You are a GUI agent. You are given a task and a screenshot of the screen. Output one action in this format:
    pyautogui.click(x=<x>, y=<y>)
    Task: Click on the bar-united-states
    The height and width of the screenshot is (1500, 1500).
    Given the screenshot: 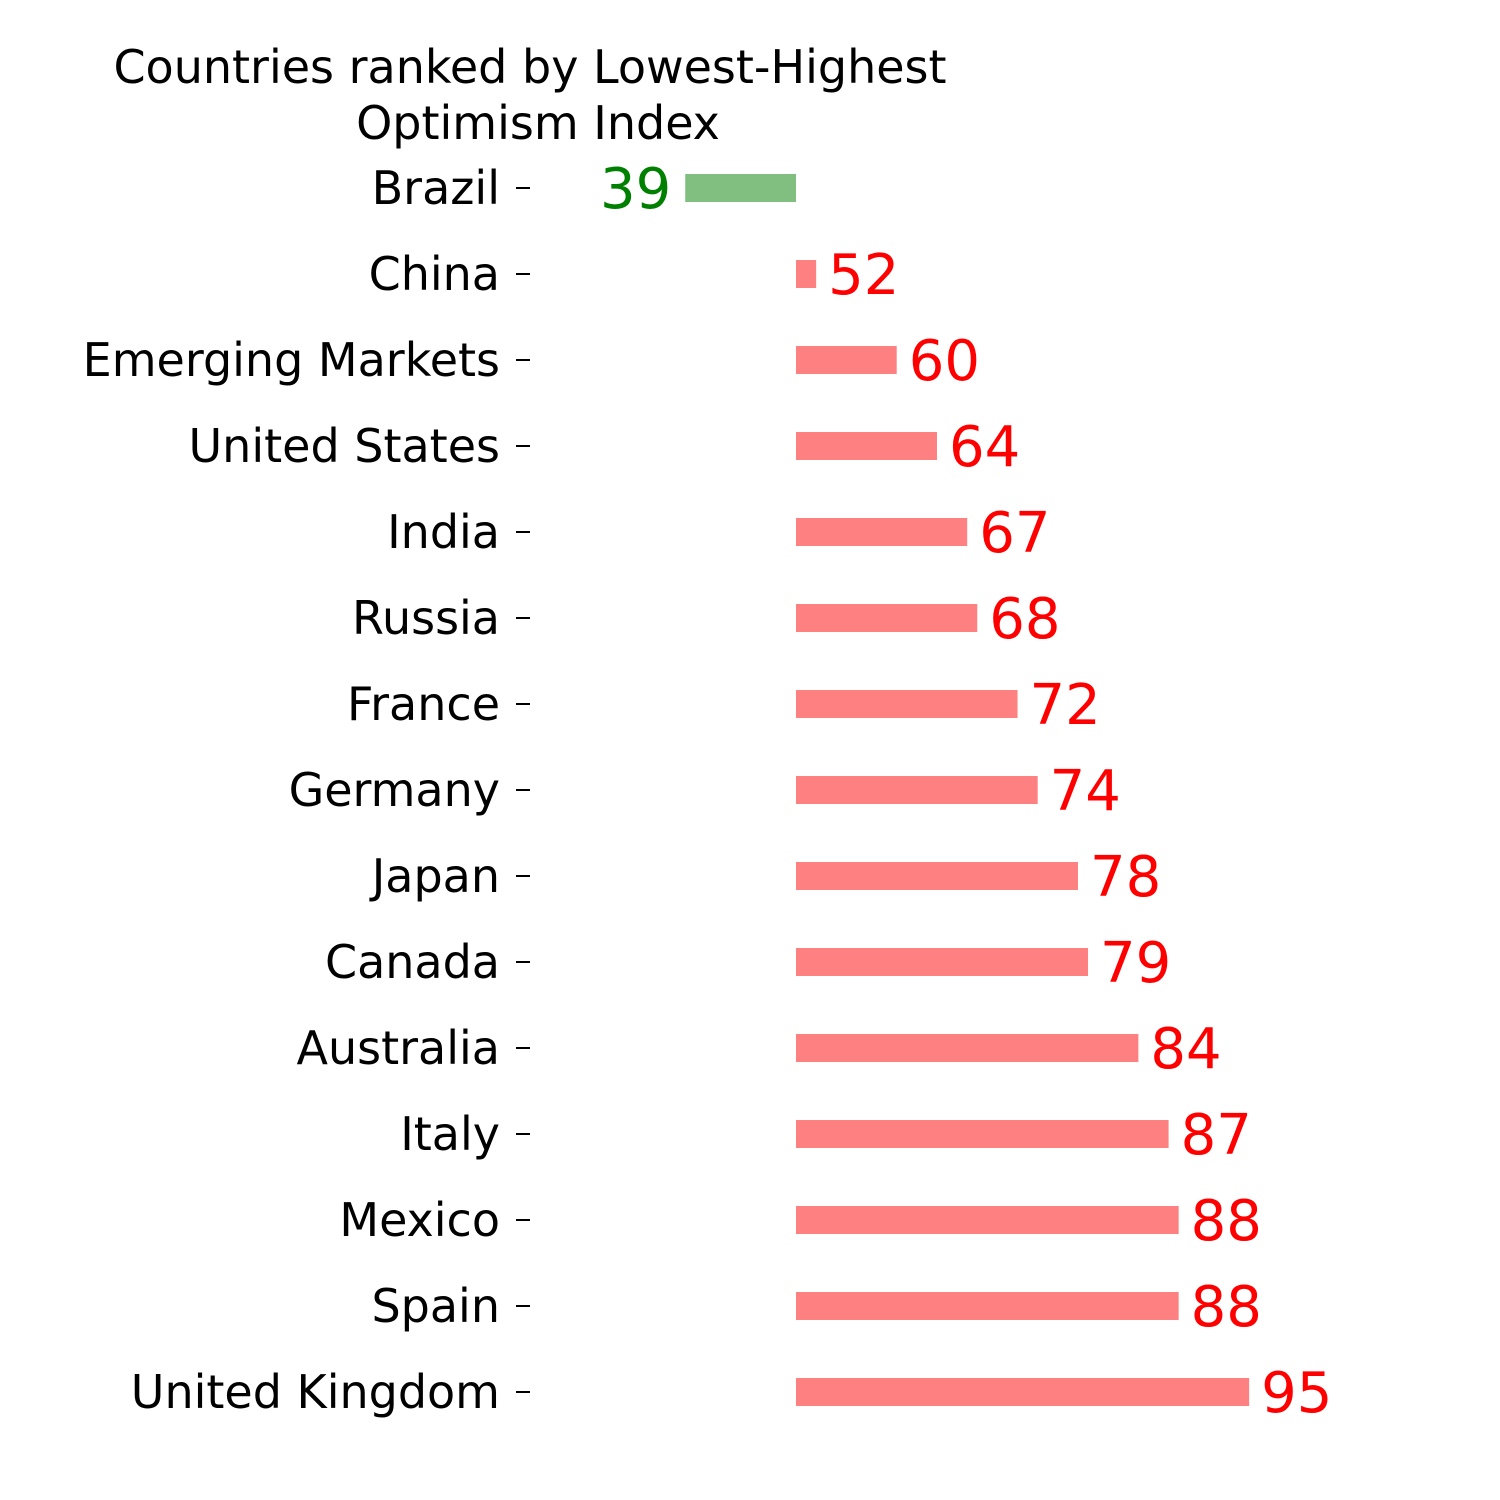 What is the action you would take?
    pyautogui.click(x=866, y=446)
    